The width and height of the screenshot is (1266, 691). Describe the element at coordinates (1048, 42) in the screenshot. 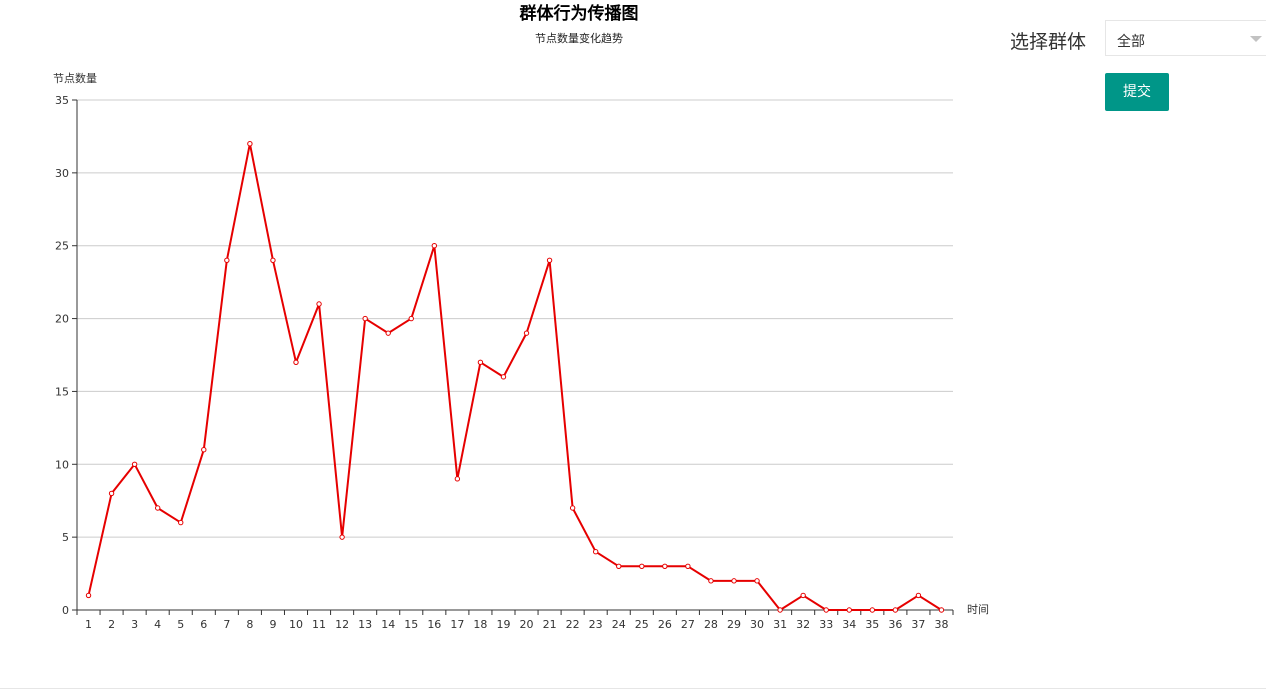

I see `group-select-label: 选择群体` at that location.